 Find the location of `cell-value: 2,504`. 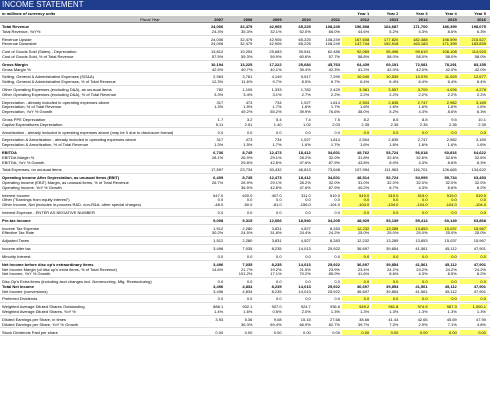

cell-value: 2,504 is located at coordinates (356, 102).